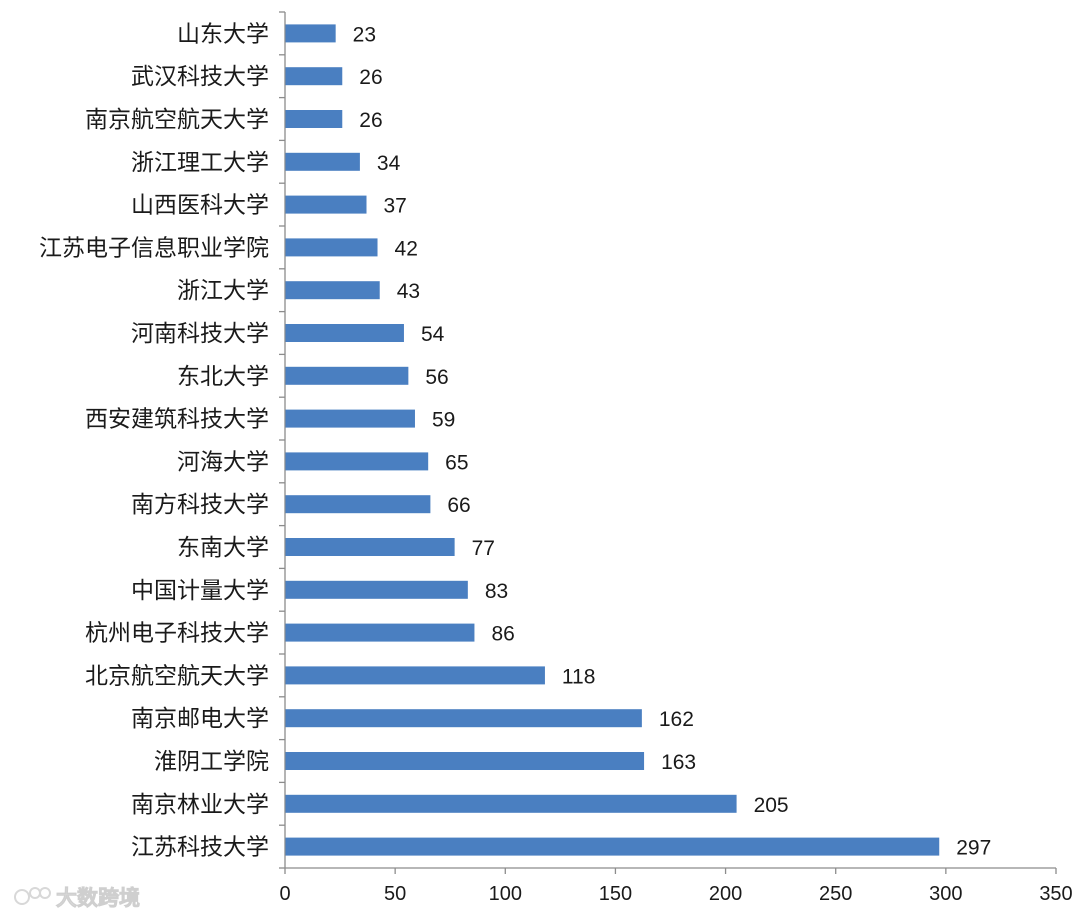 This screenshot has height=918, width=1080. I want to click on category-label: 武汉科技大学, so click(200, 77).